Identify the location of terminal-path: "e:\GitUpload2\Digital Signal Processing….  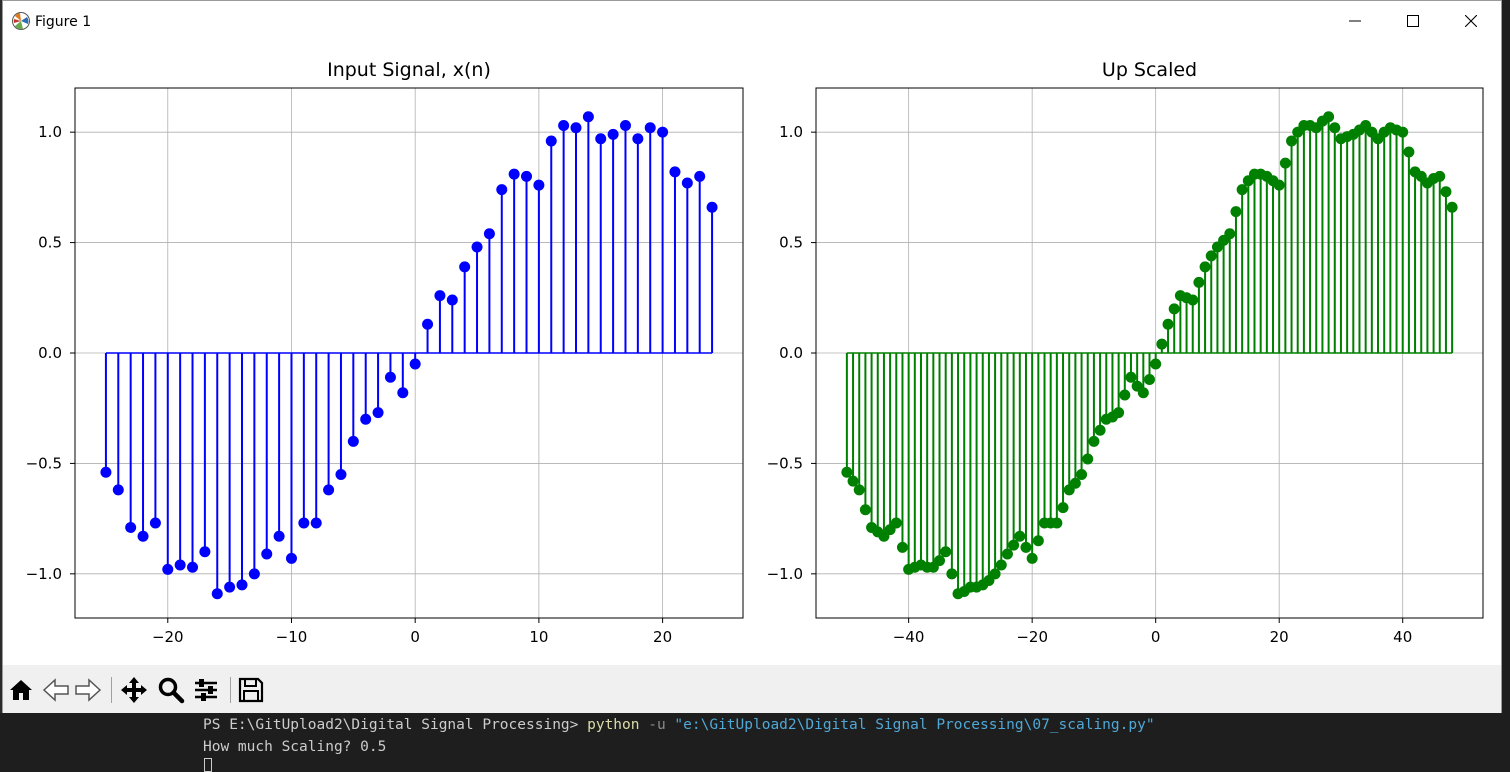
(914, 725).